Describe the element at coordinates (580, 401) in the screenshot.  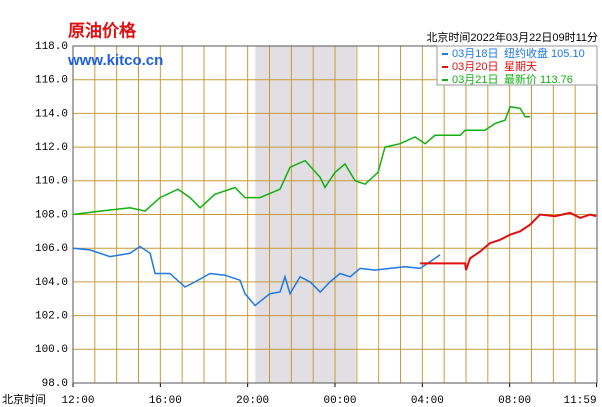
I see `x-tick-label: 11:59` at that location.